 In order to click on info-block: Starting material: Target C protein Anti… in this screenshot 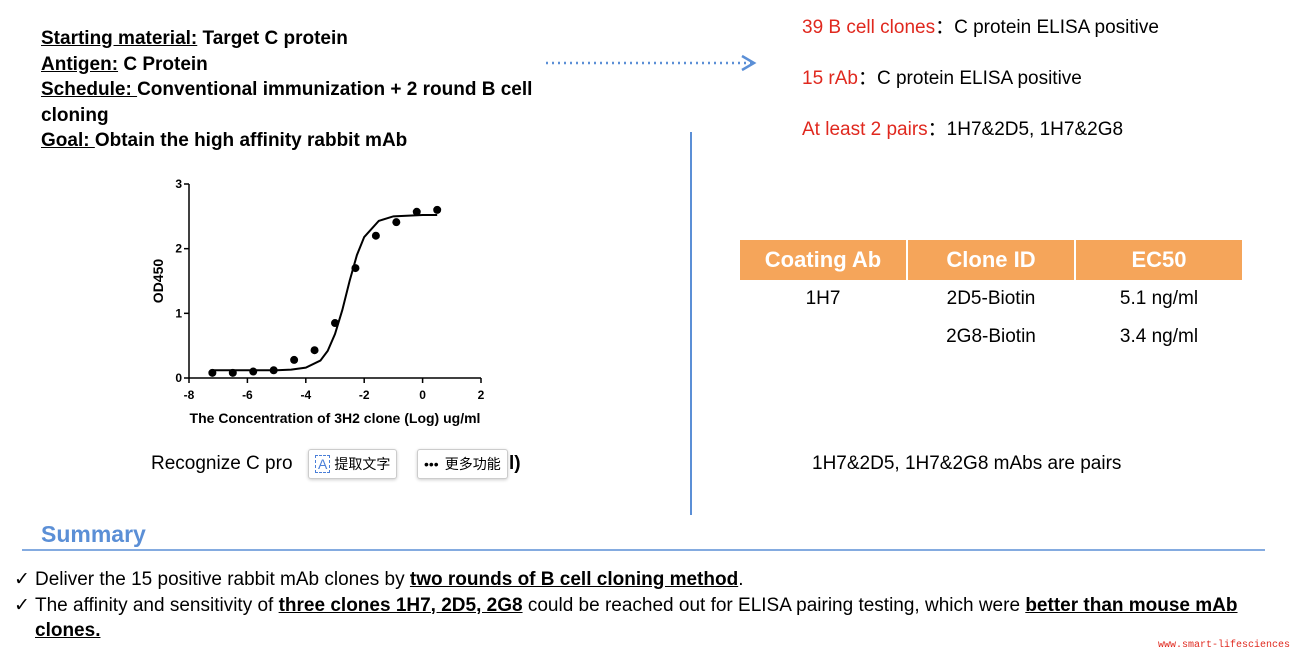, I will do `click(321, 90)`.